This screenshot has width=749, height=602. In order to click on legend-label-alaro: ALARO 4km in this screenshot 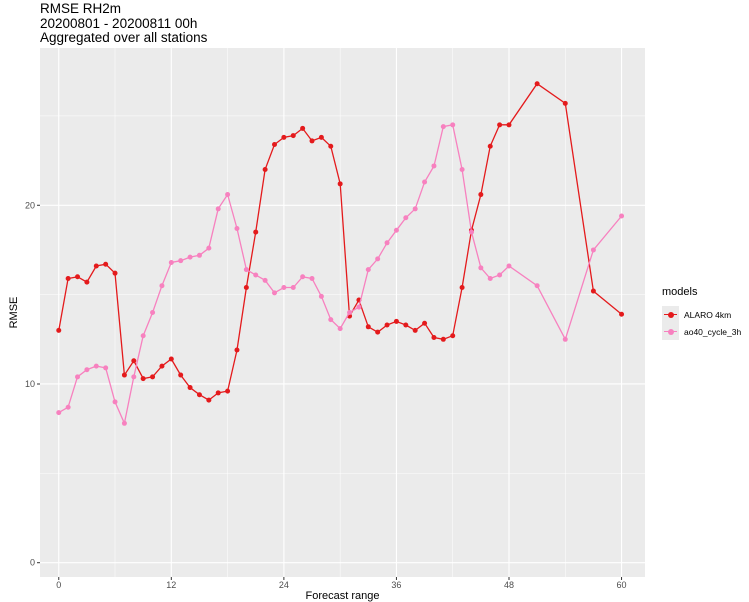, I will do `click(708, 314)`.